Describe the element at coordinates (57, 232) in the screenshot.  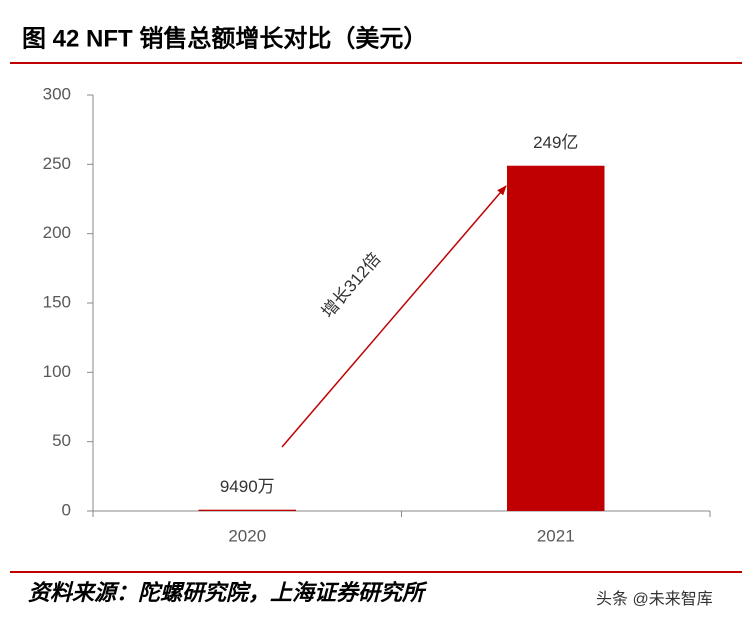
I see `y-tick-label: 200` at that location.